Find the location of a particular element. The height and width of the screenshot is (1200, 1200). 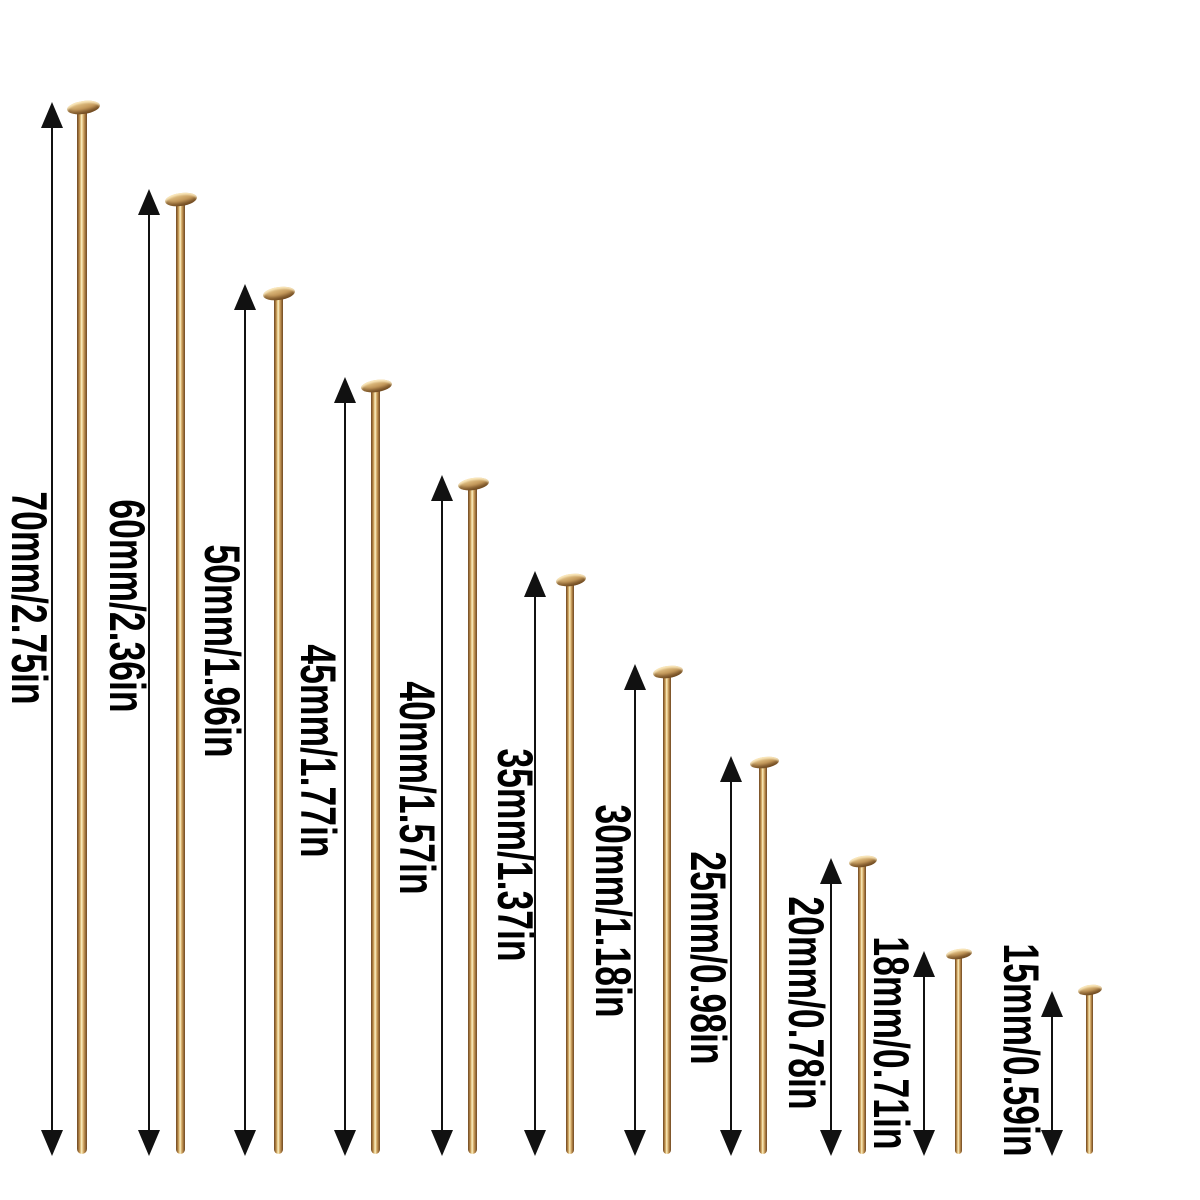

size-label: 50mm/1.96in is located at coordinates (222, 651).